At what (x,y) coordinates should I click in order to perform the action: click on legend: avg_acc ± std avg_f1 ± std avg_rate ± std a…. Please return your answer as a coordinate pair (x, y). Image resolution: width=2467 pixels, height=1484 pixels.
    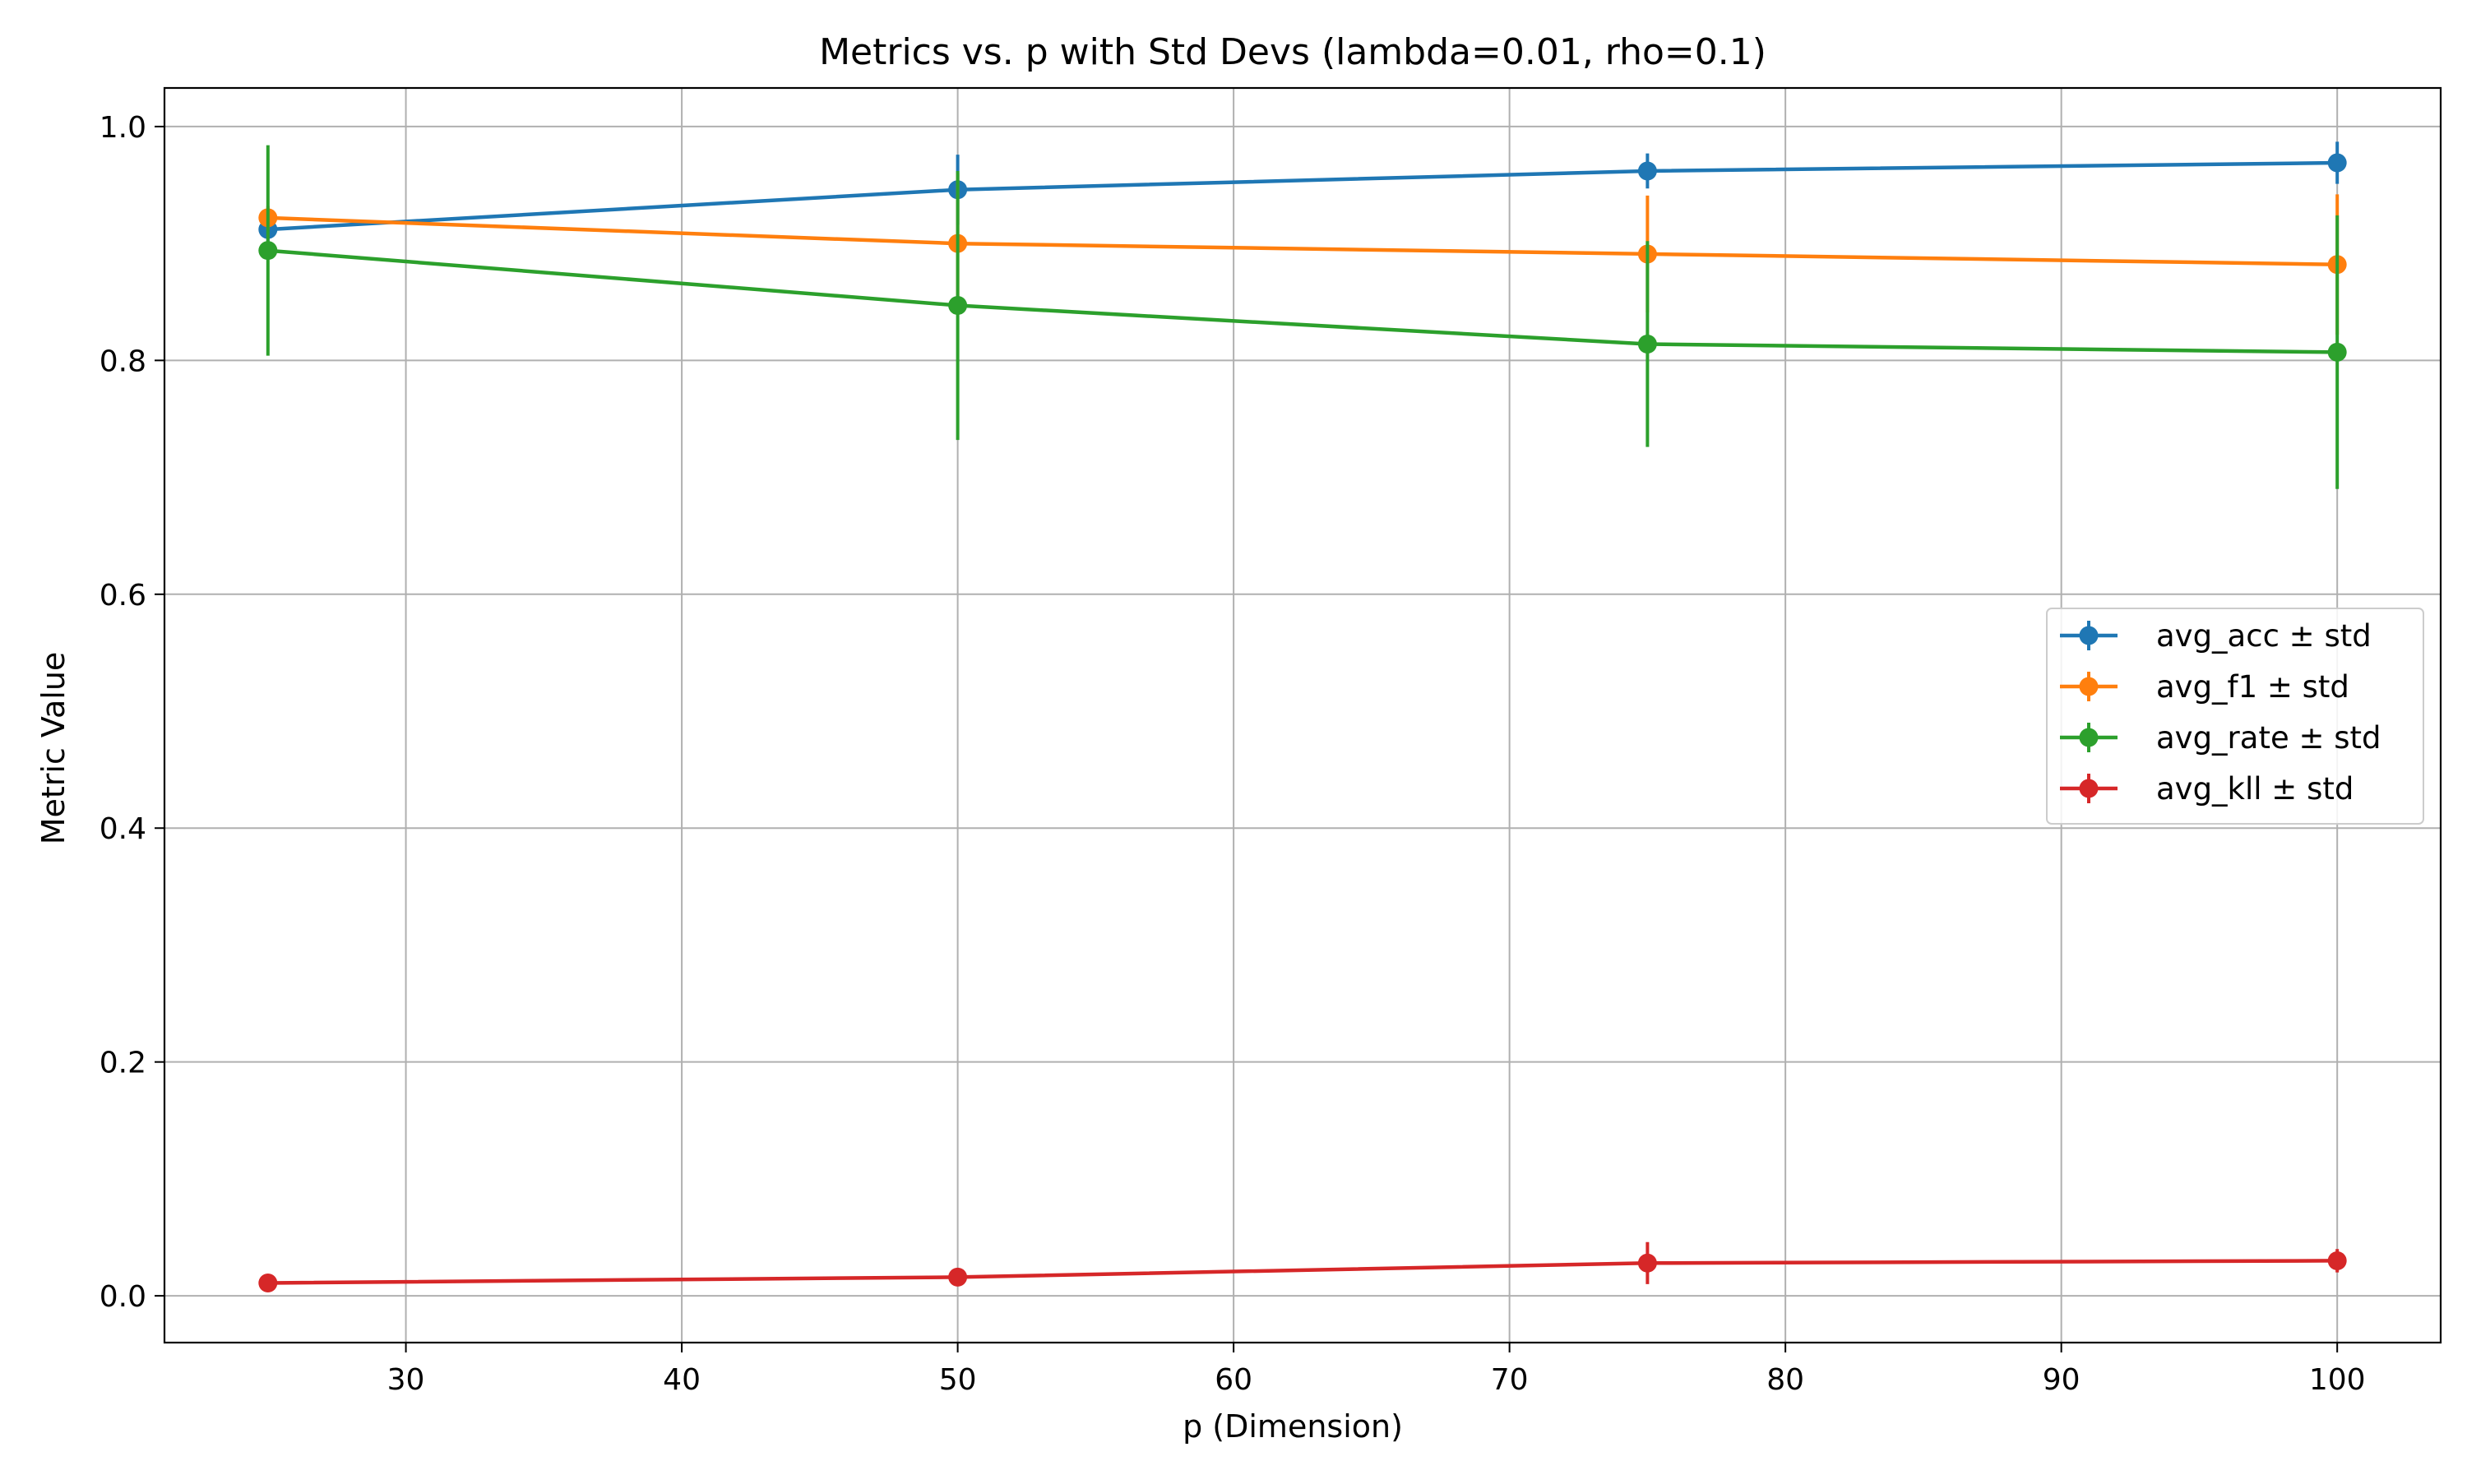
    Looking at the image, I should click on (2235, 716).